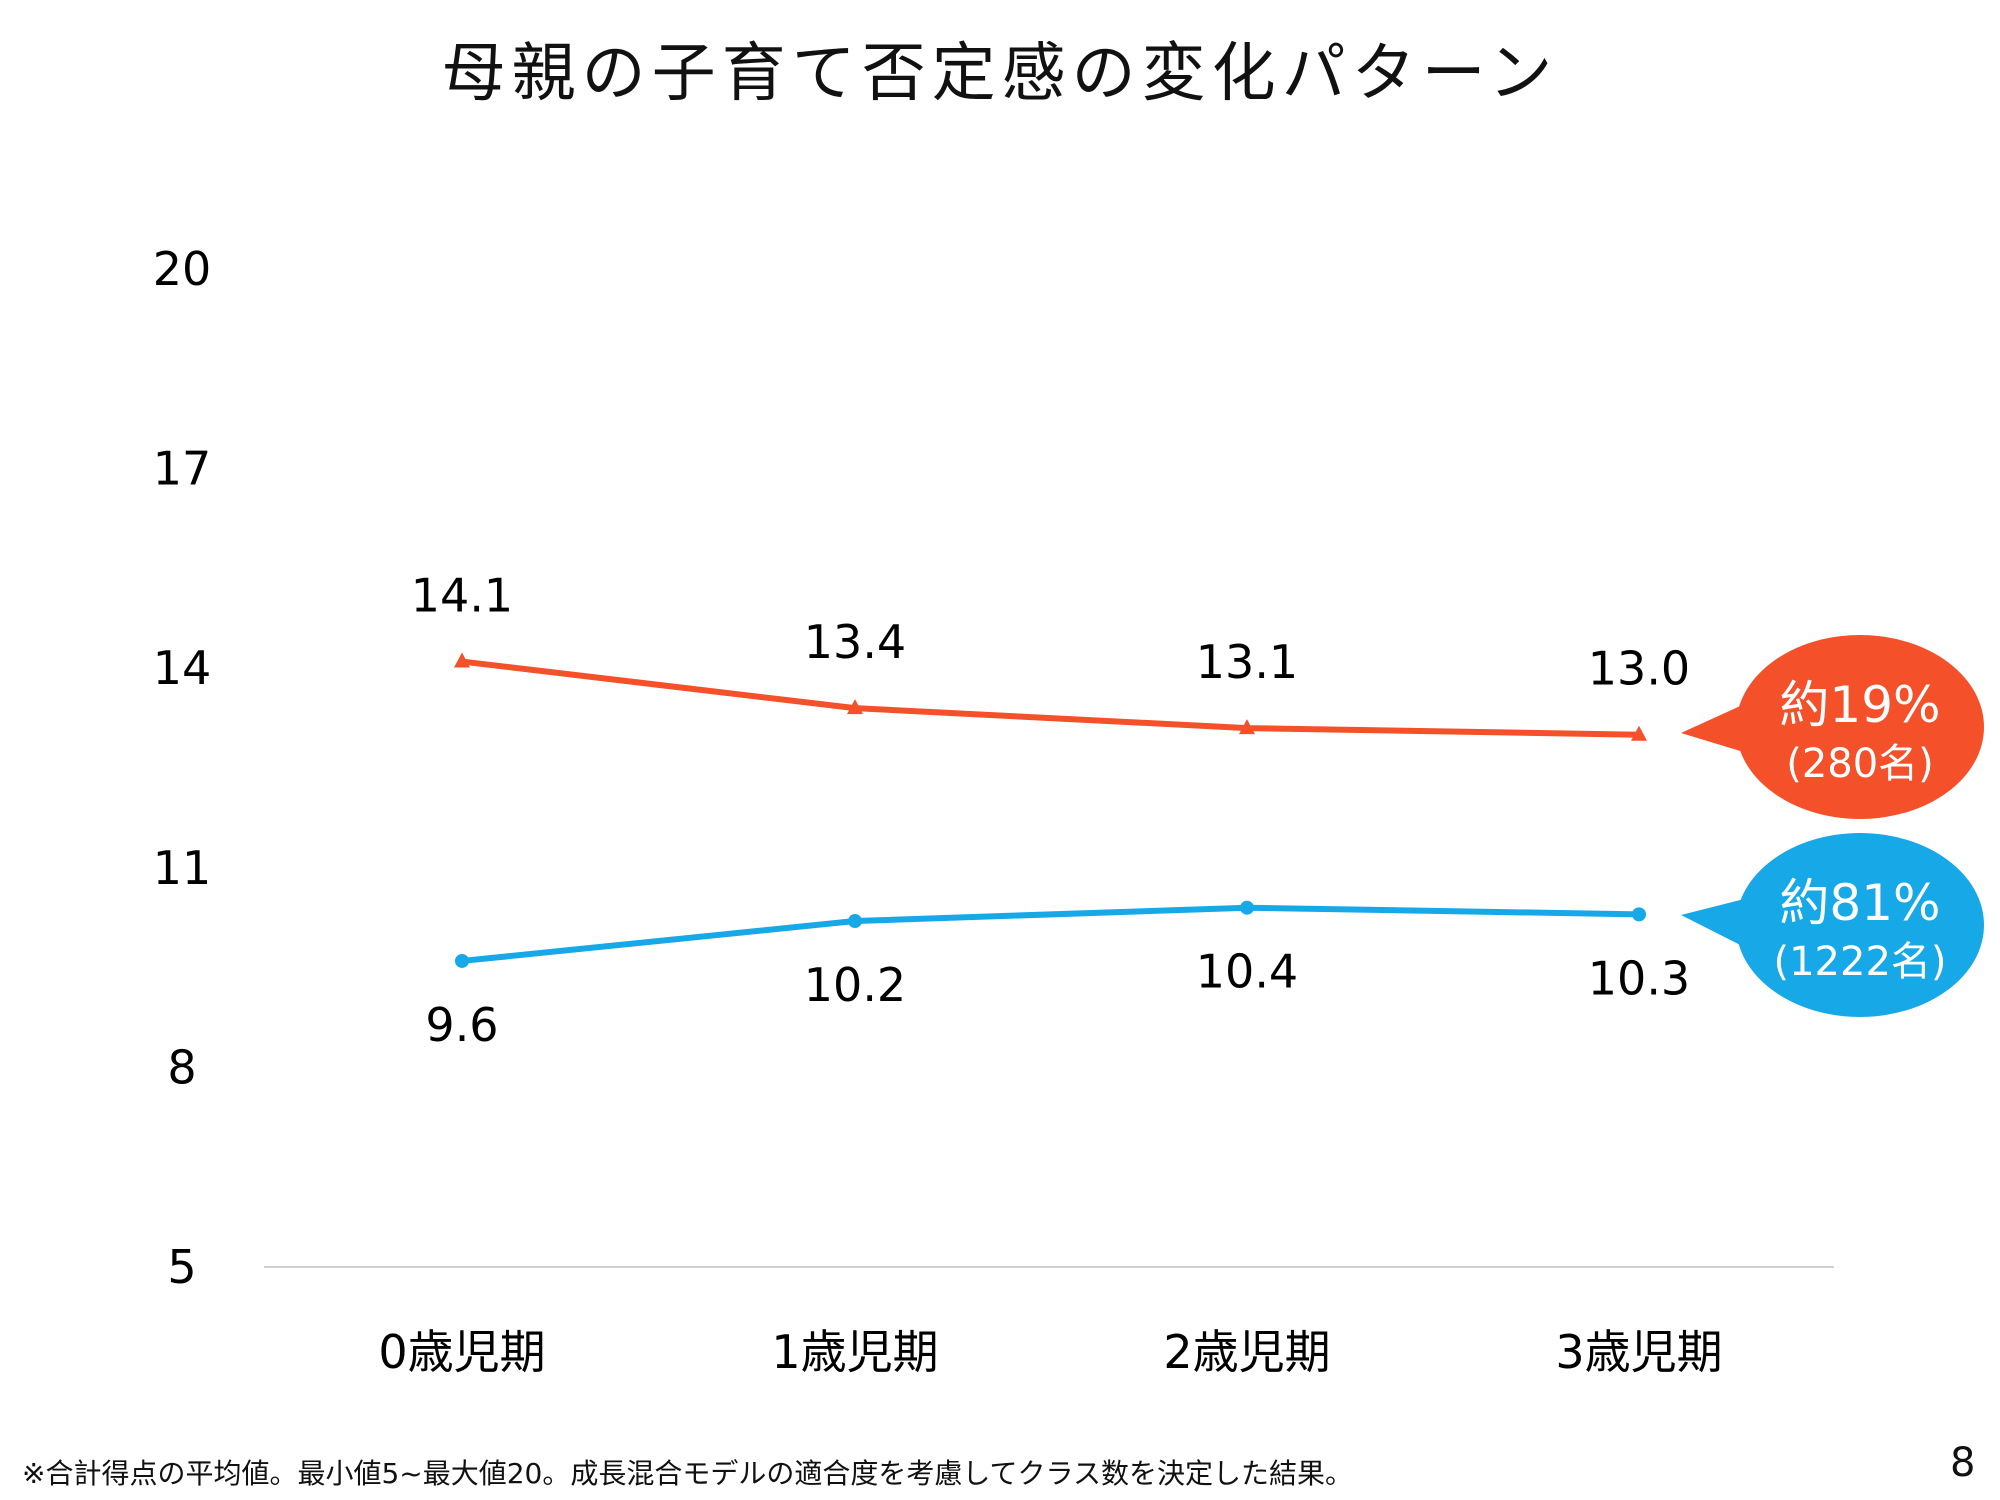  What do you see at coordinates (1000, 74) in the screenshot?
I see `chart-title: 母親の子育て否定感の変化パターン` at bounding box center [1000, 74].